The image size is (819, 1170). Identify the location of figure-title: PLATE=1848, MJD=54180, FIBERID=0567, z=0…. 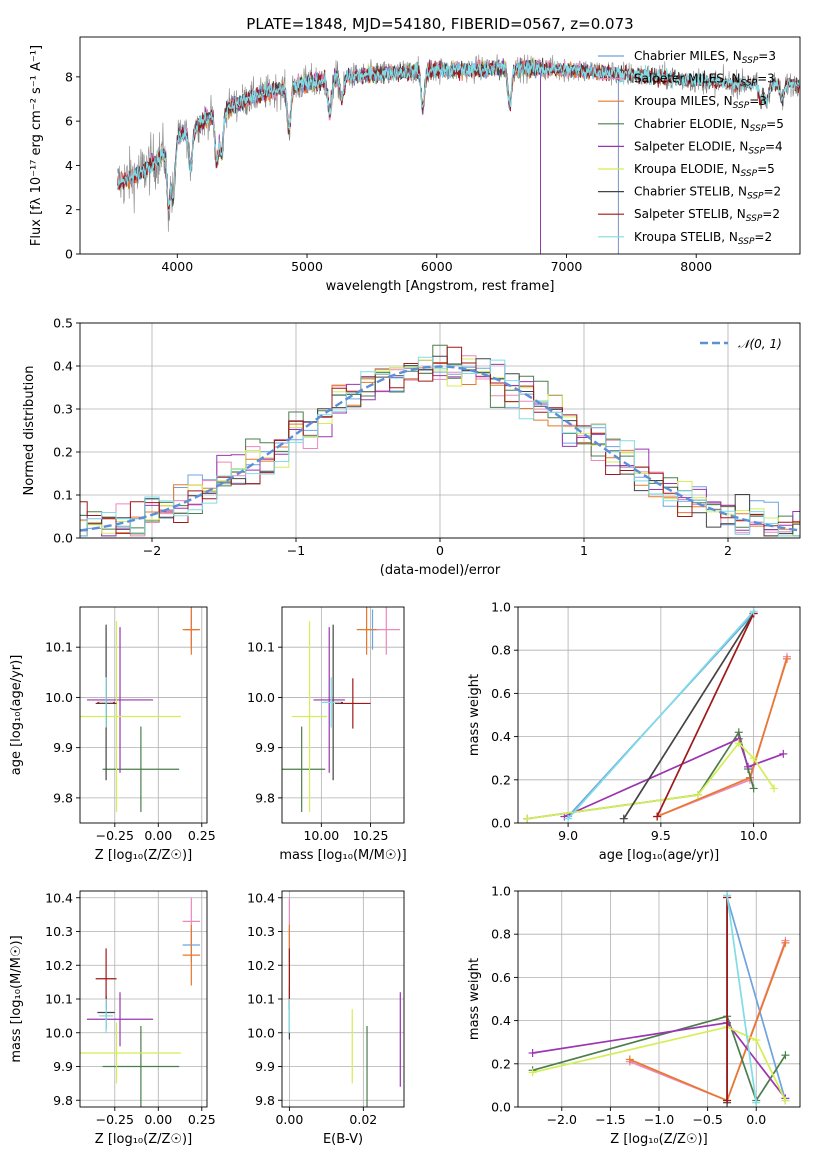
(439, 24).